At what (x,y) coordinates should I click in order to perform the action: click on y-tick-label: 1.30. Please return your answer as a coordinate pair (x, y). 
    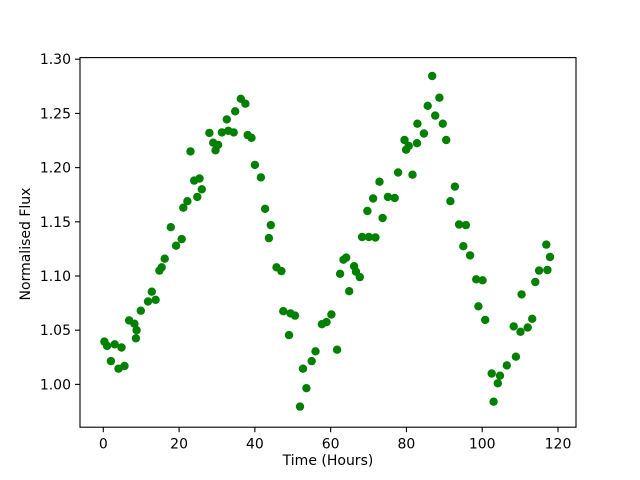
    Looking at the image, I should click on (55, 60).